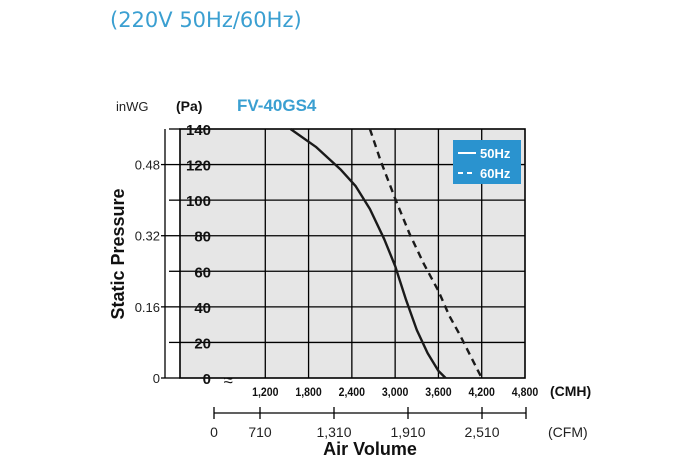 The height and width of the screenshot is (466, 700). What do you see at coordinates (570, 391) in the screenshot?
I see `x-unit-cmh: (CMH)` at bounding box center [570, 391].